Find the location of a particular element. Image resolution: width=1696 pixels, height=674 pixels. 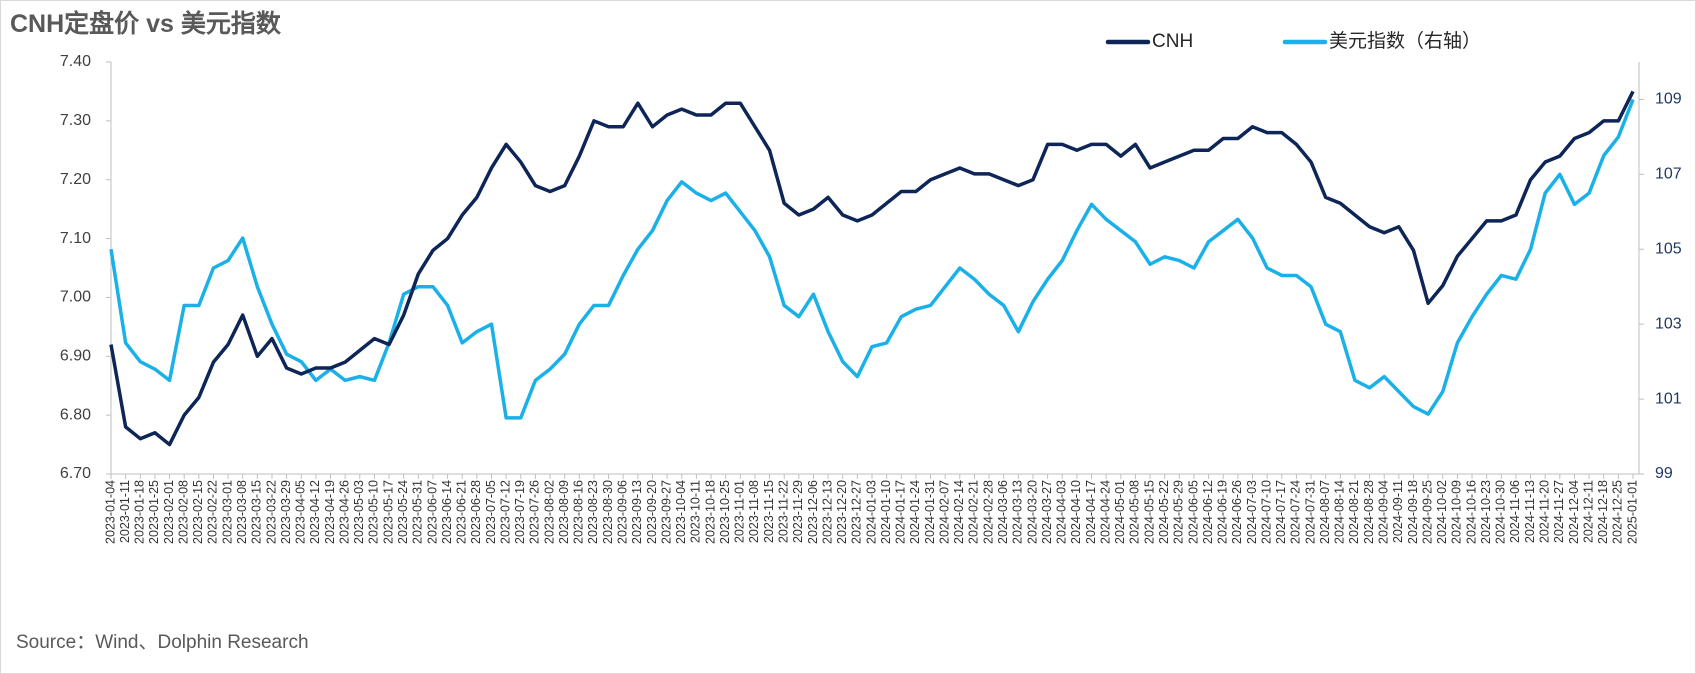

x-tick-label: 2023-06-07 is located at coordinates (432, 512).